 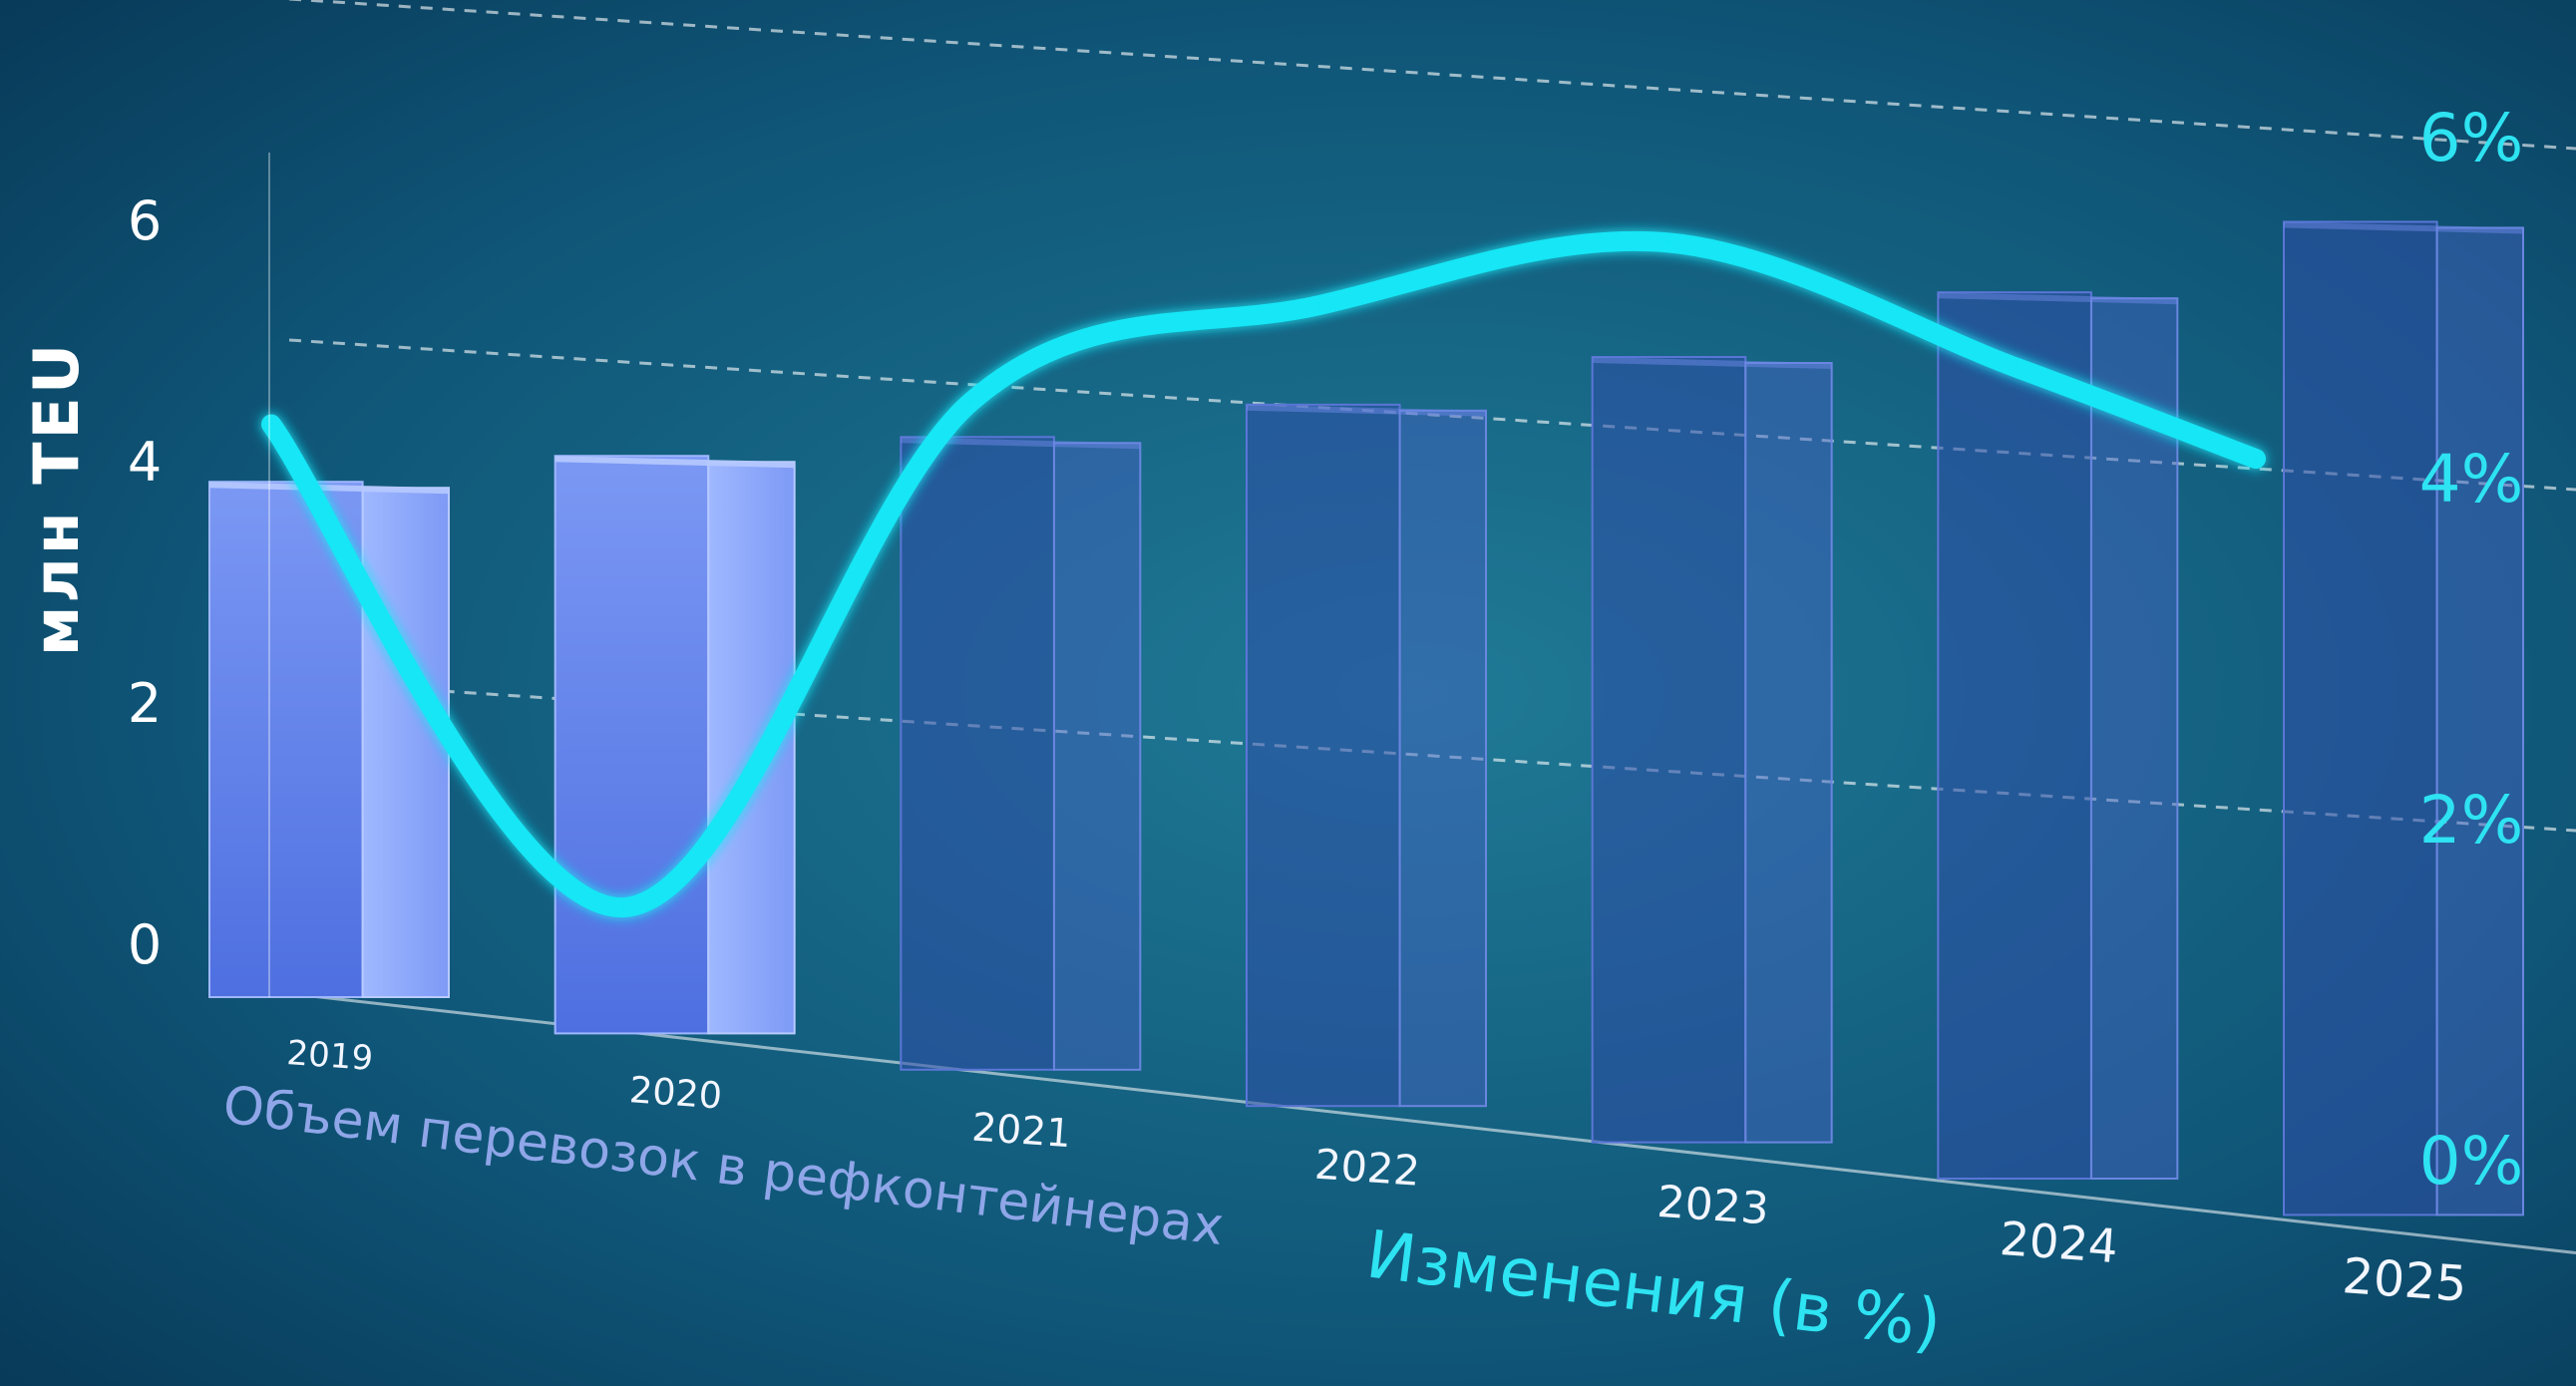 I want to click on grid-line, so click(x=1432, y=75).